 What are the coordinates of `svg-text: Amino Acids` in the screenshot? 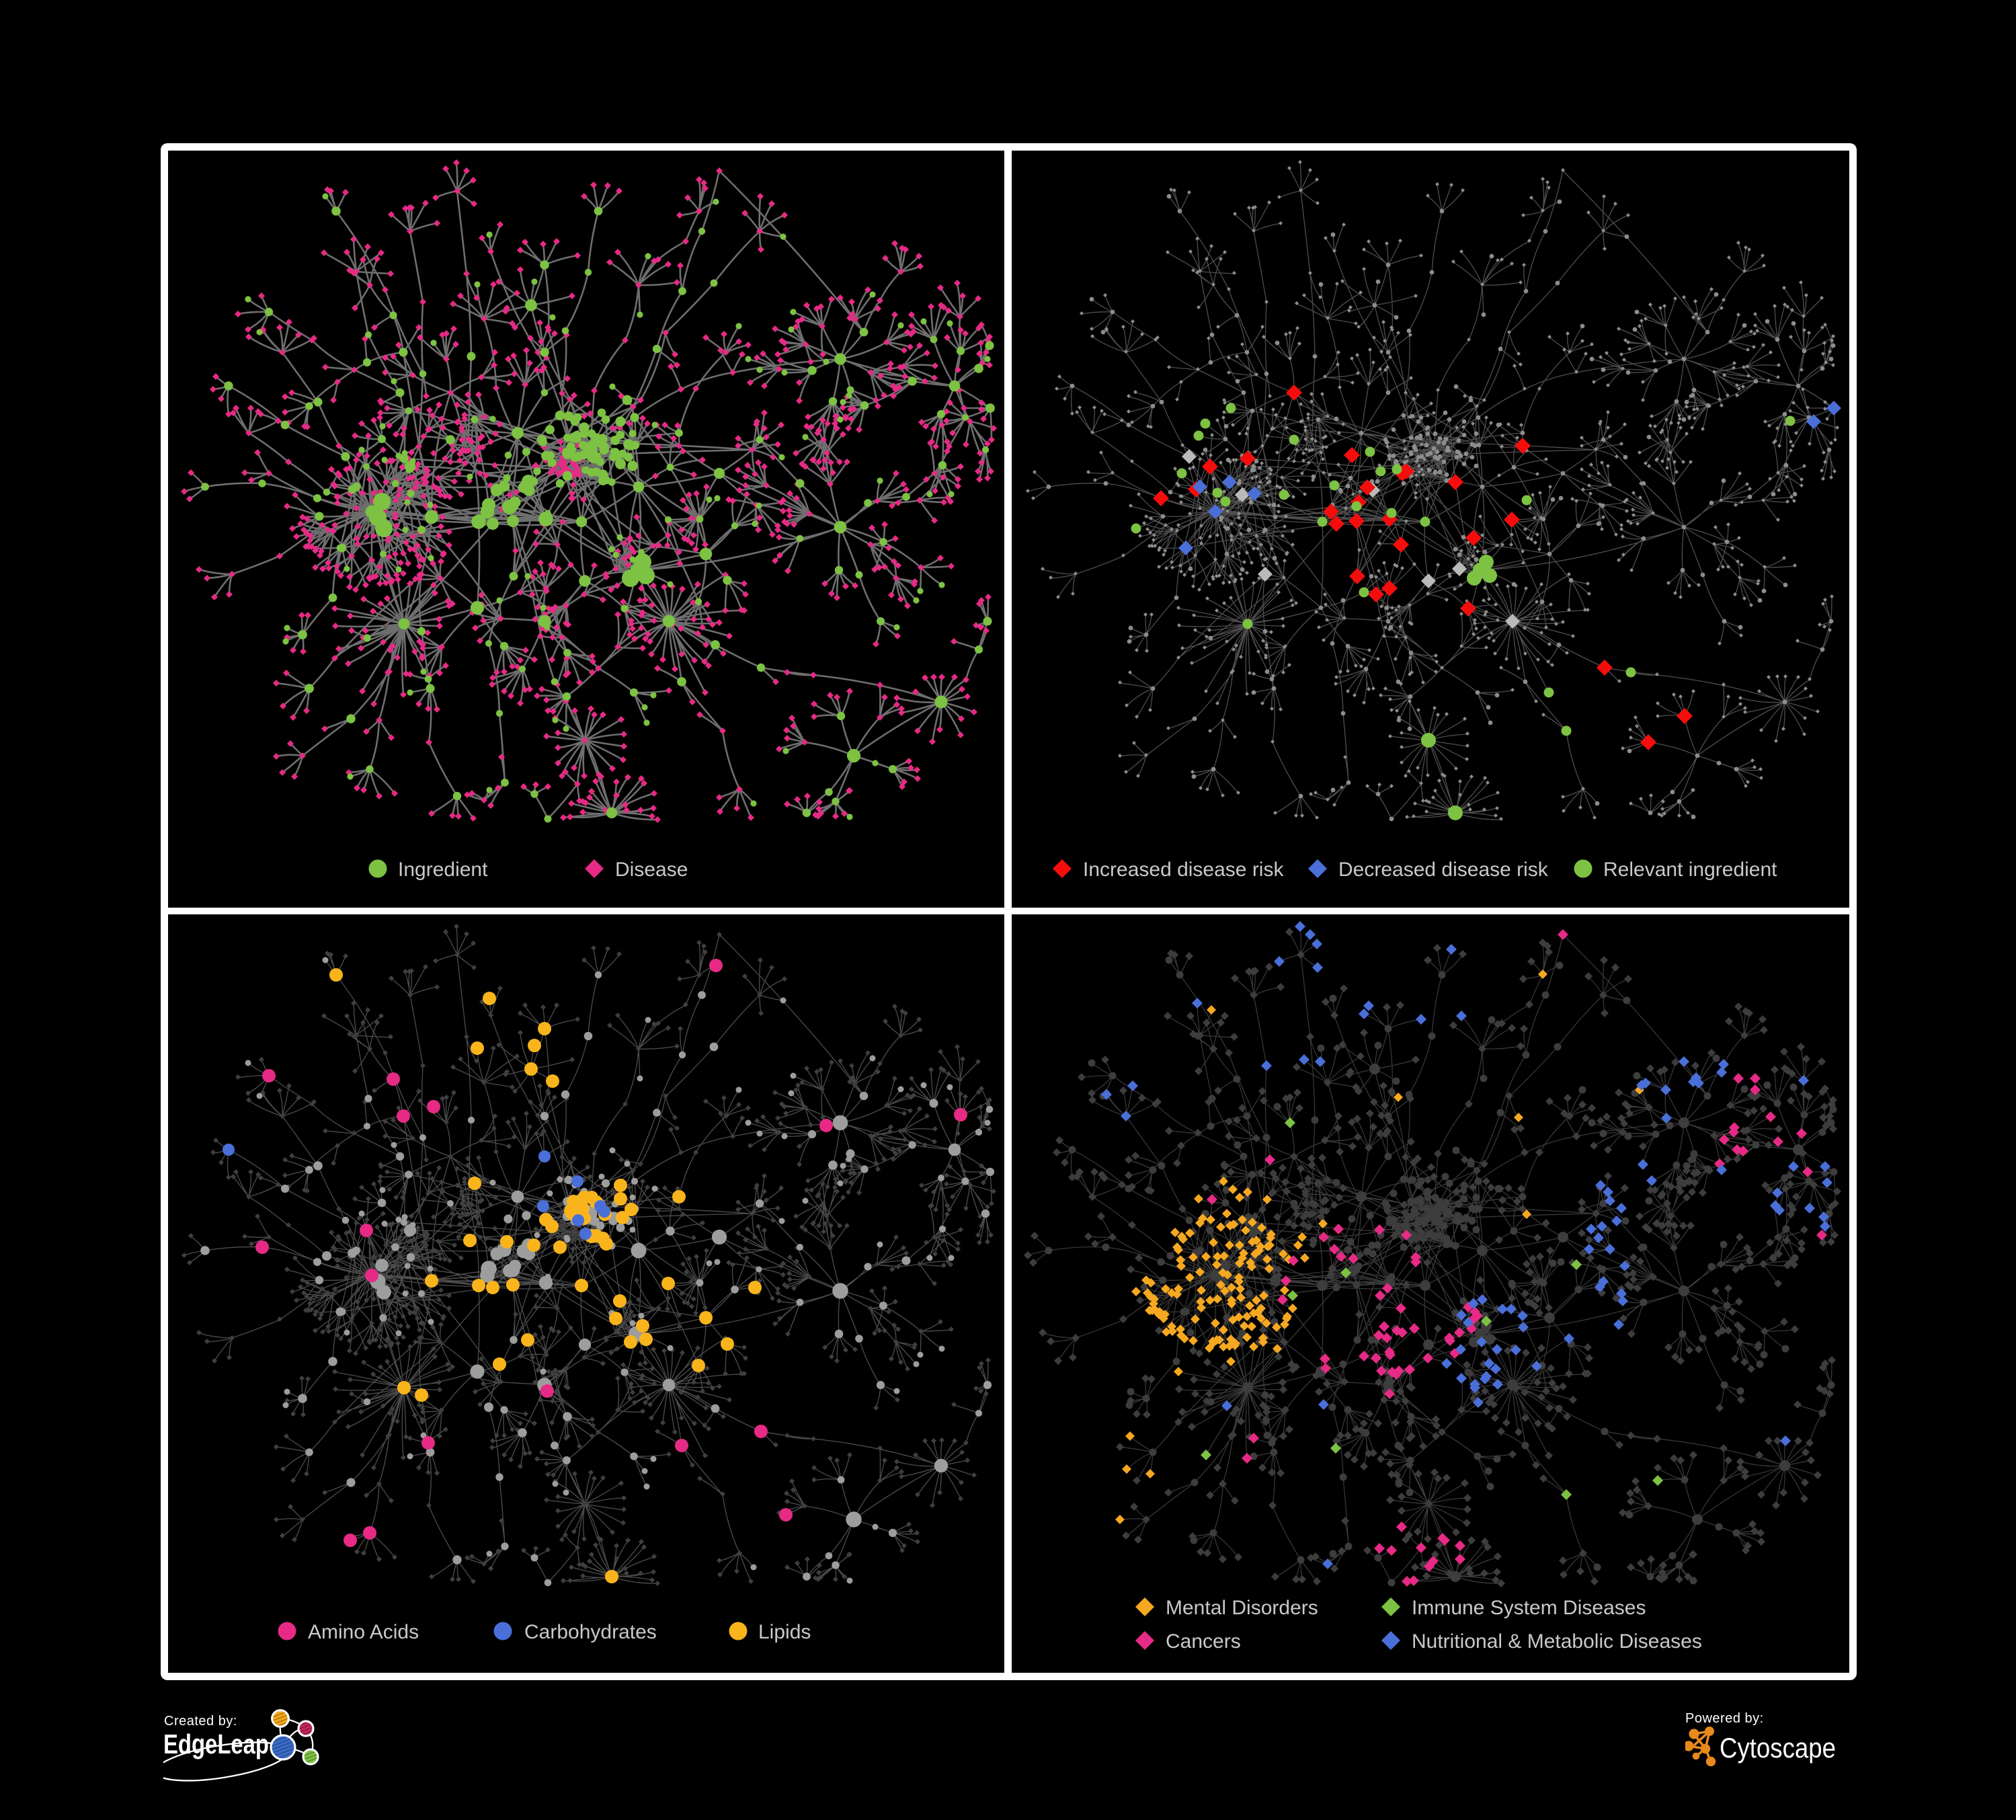 It's located at (363, 1632).